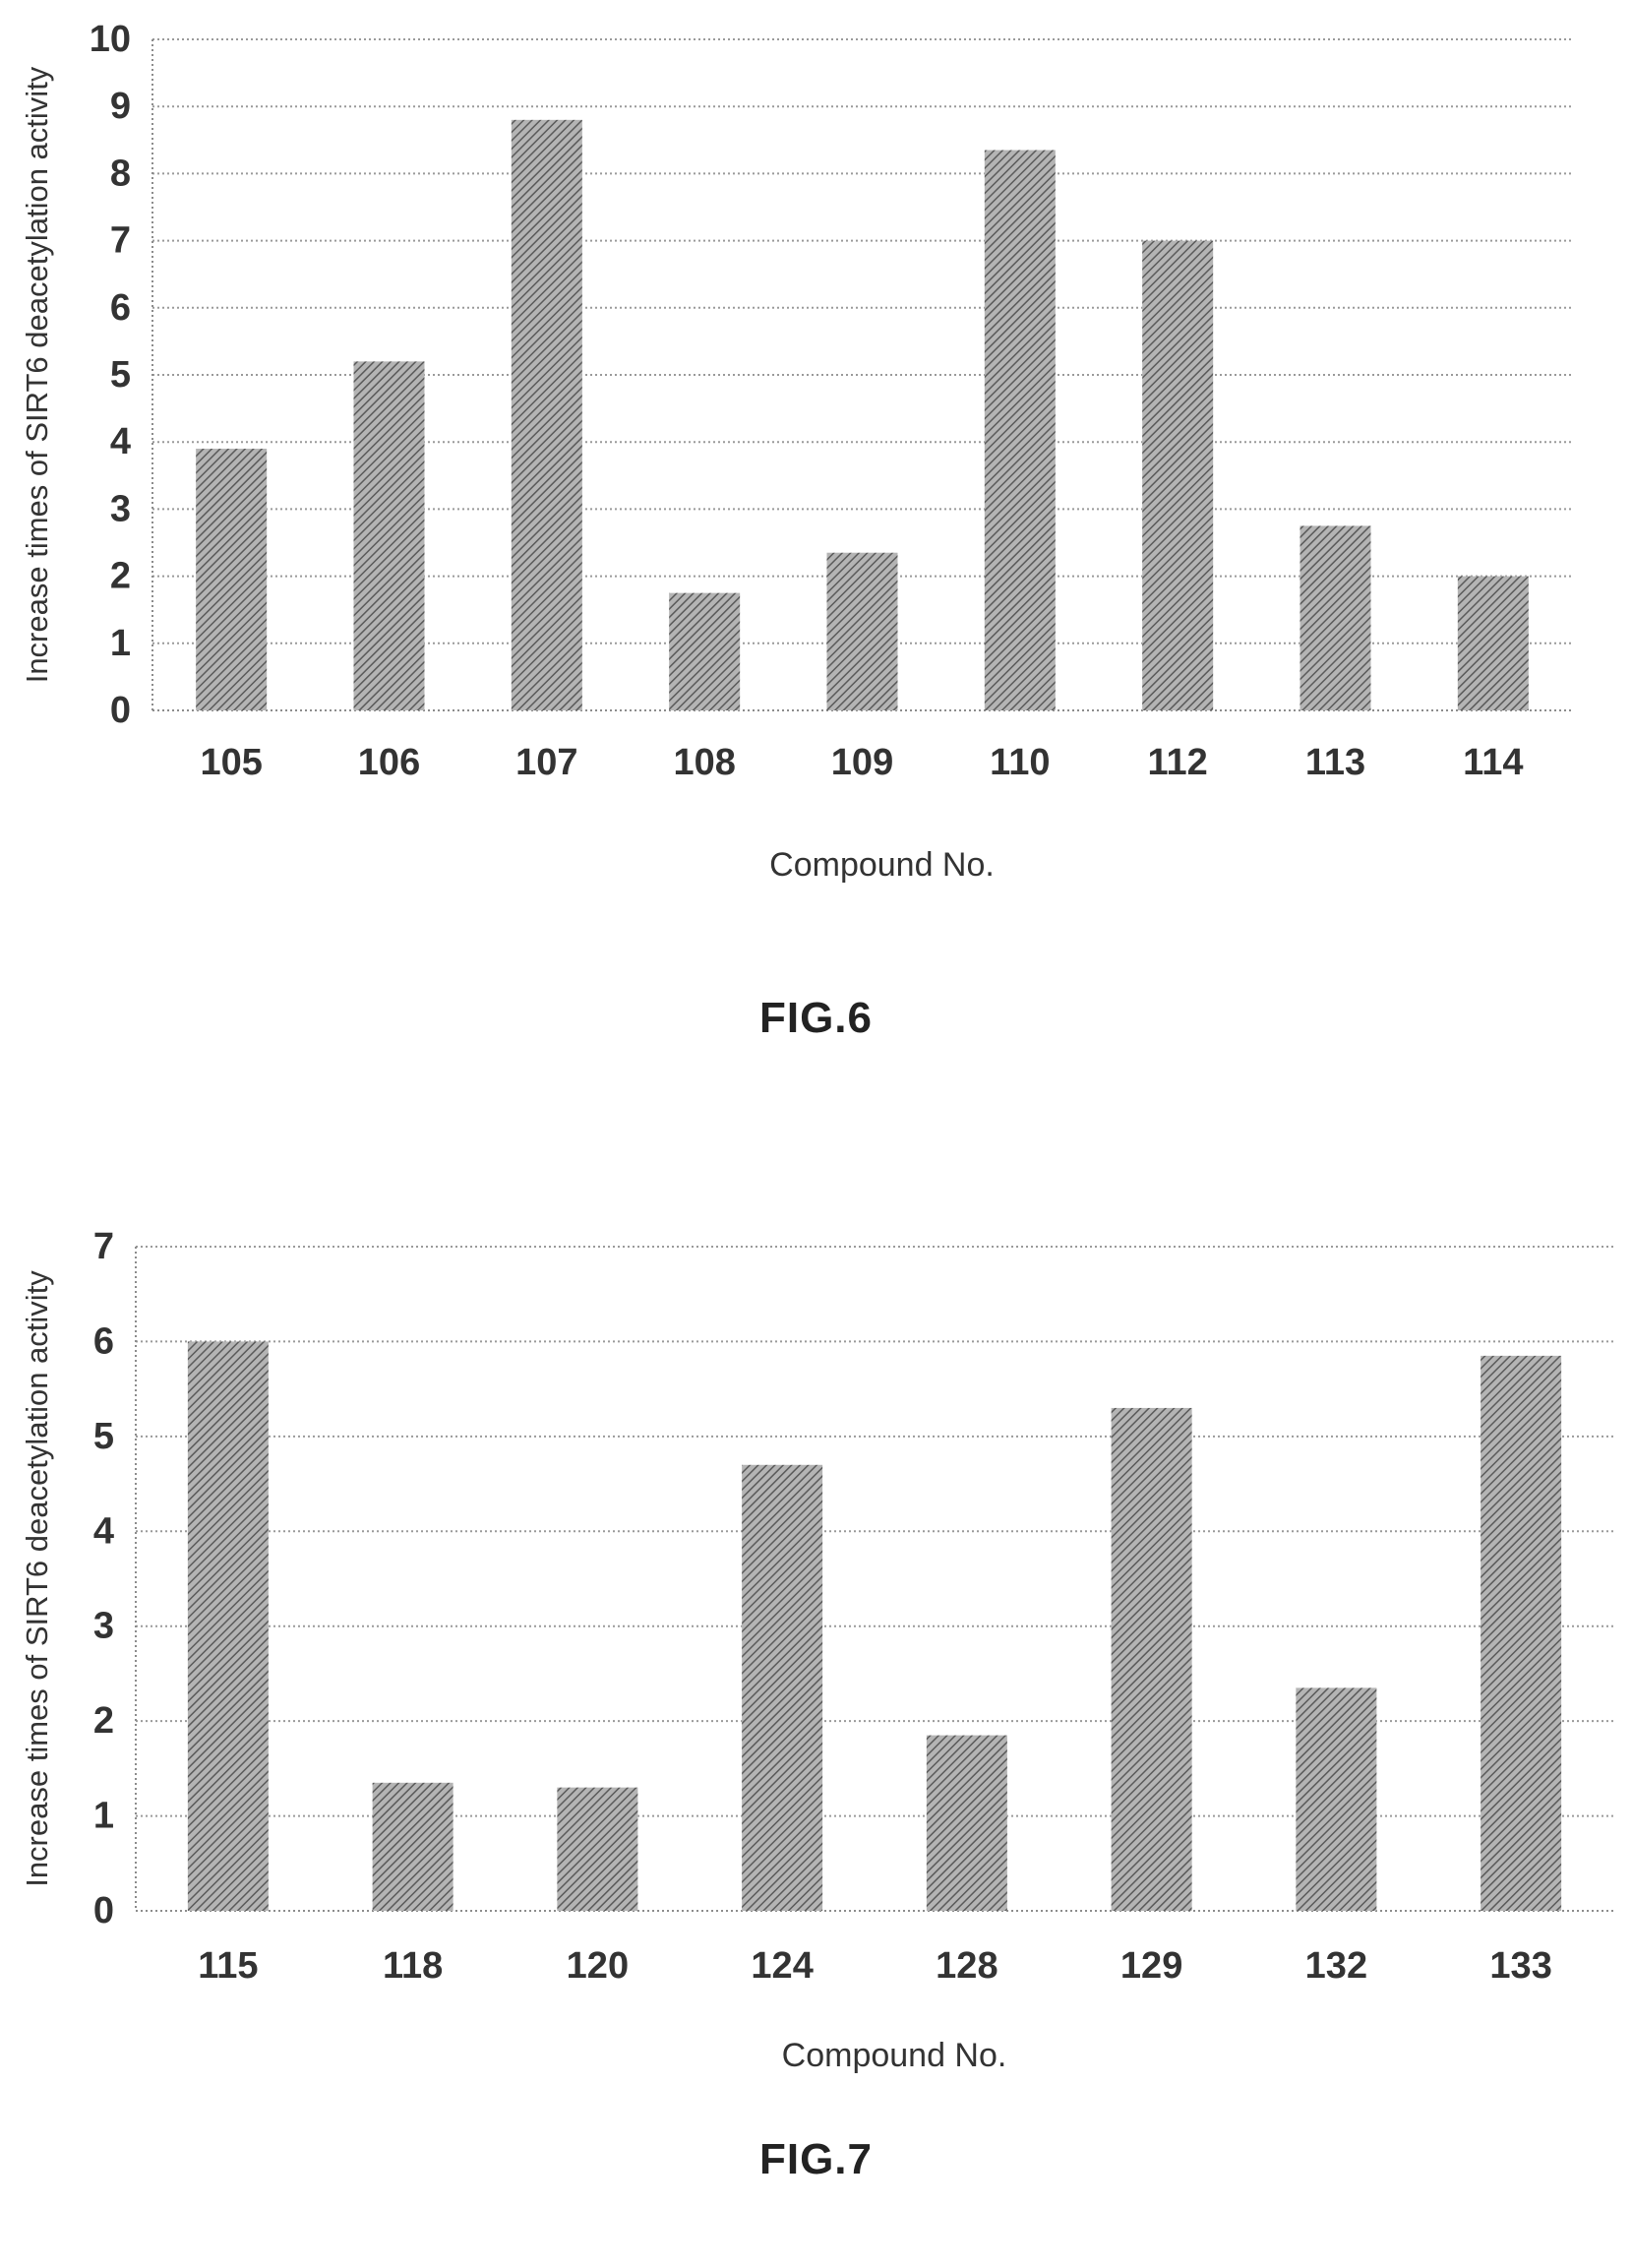 The image size is (1632, 2268). Describe the element at coordinates (110, 40) in the screenshot. I see `y-tick-label: 10` at that location.